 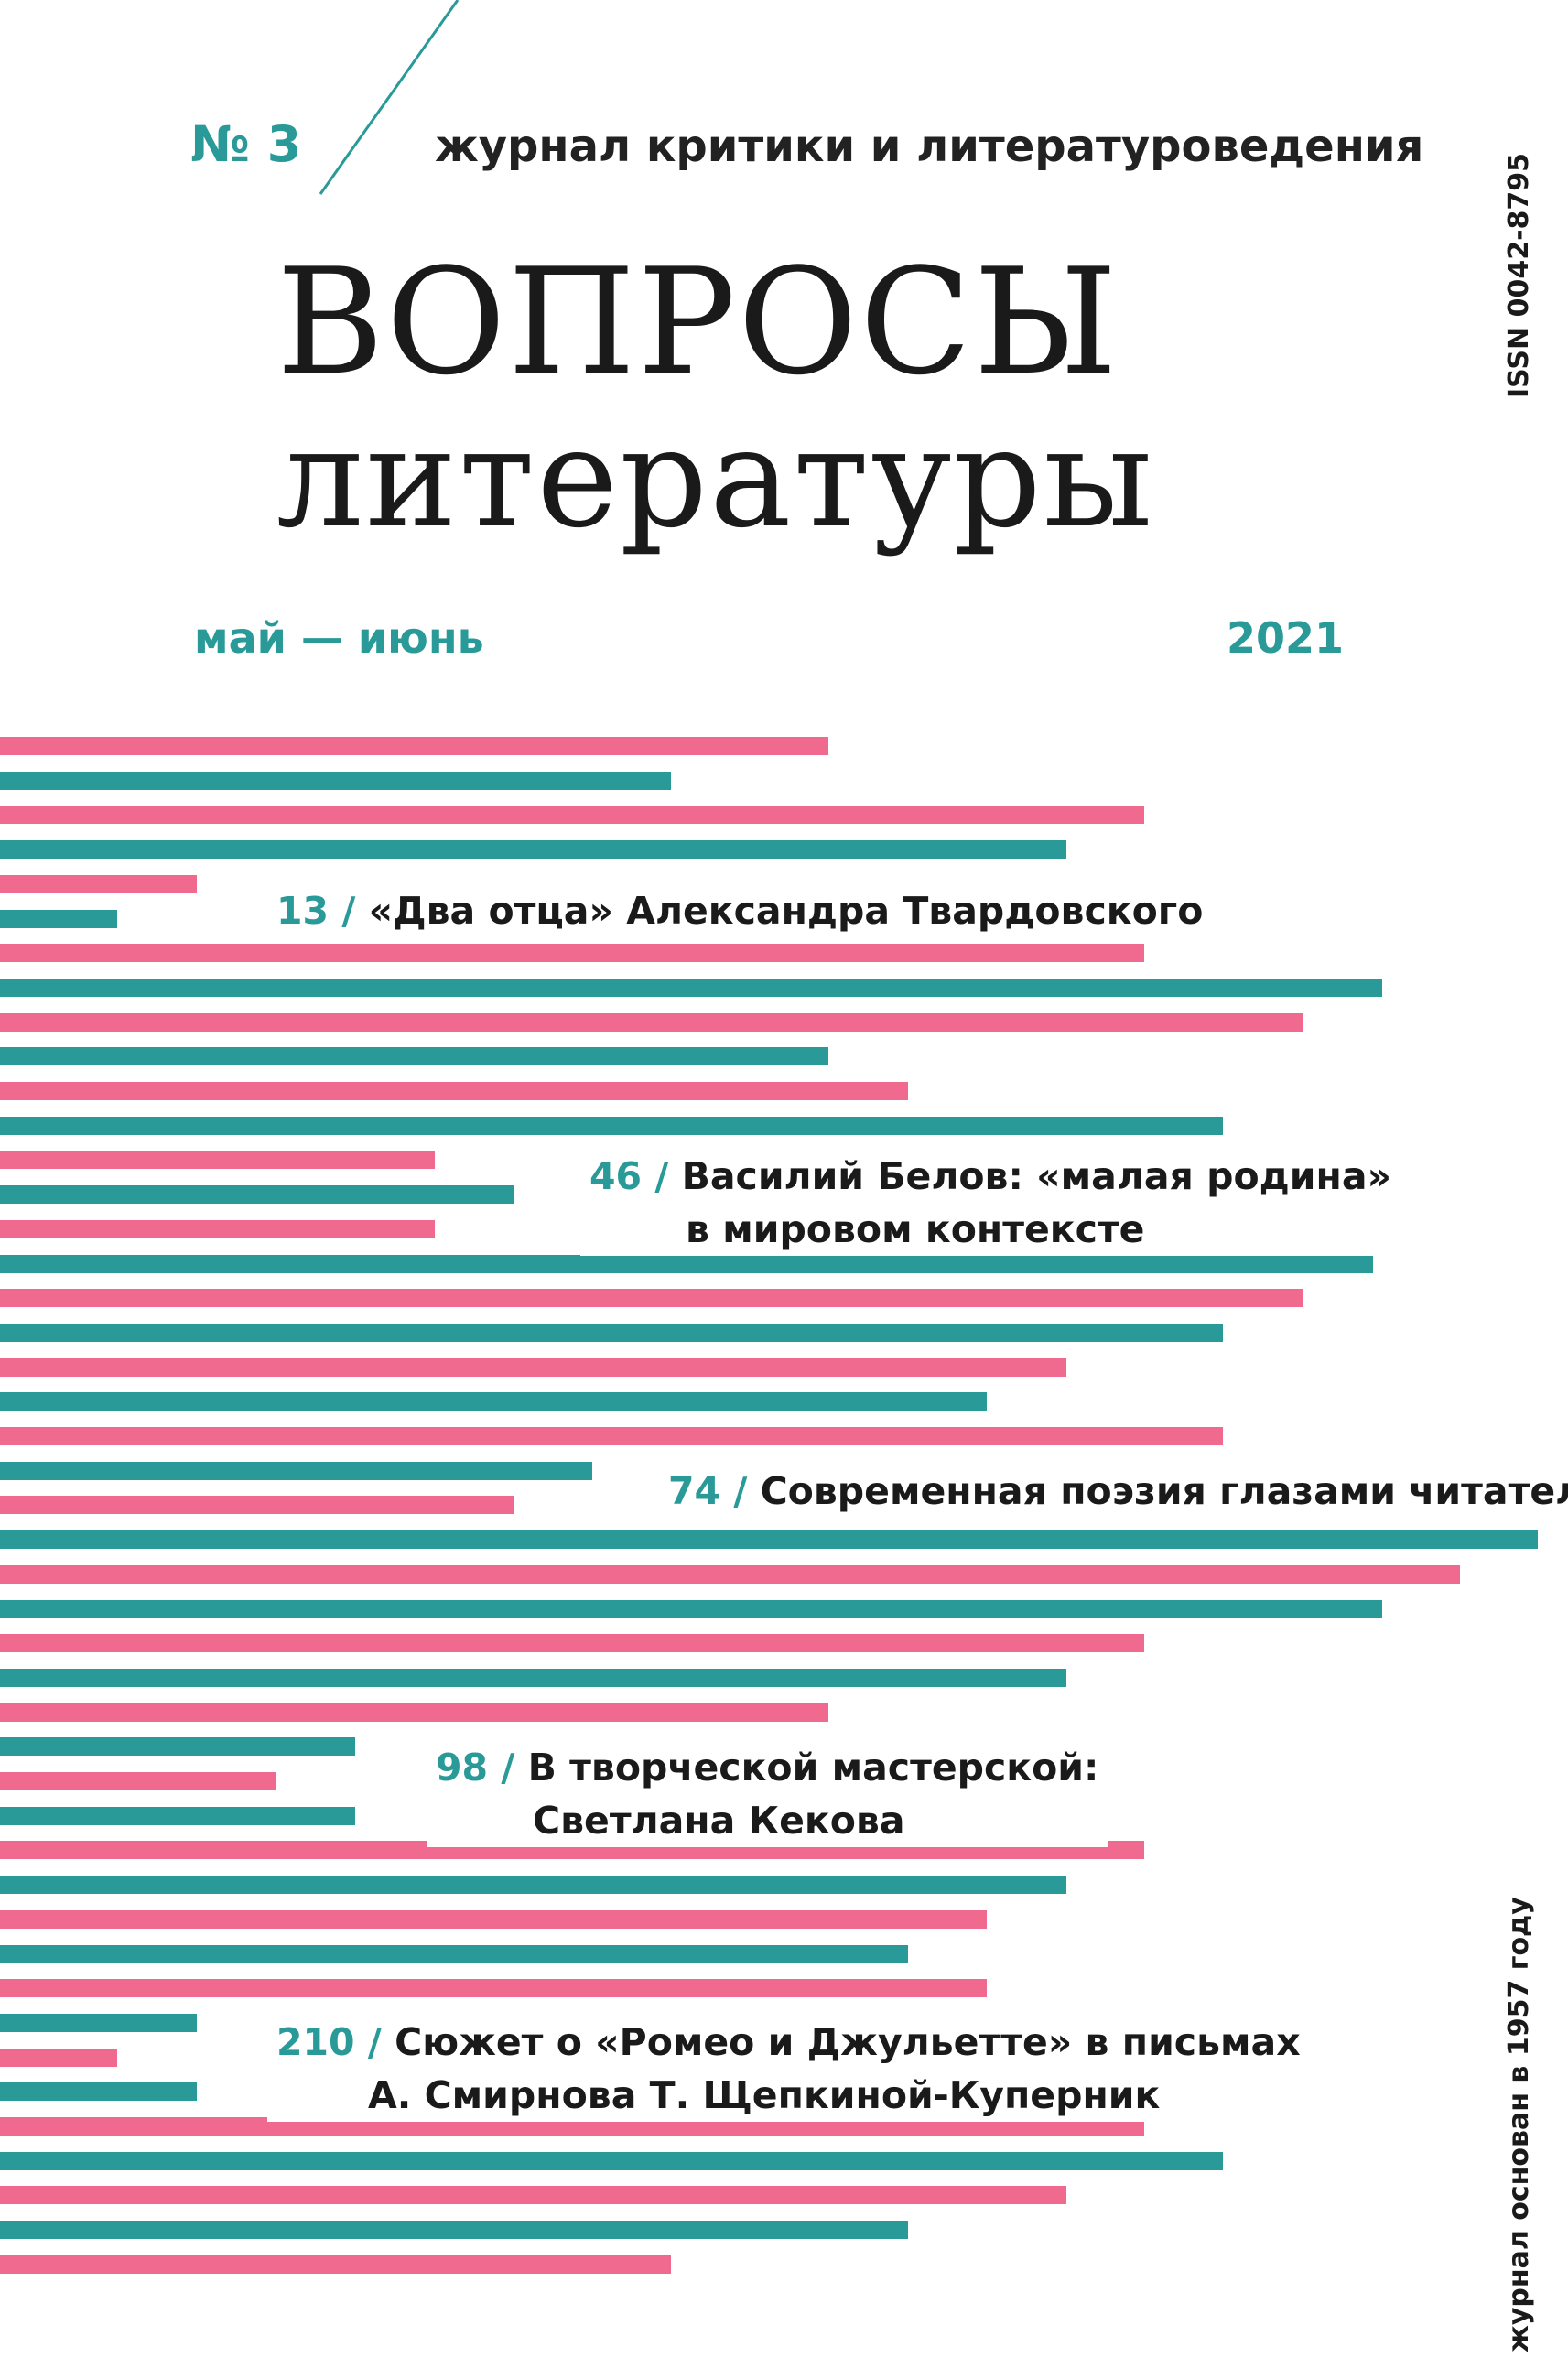 I want to click on toc-page-number: 210 /, so click(x=329, y=2042).